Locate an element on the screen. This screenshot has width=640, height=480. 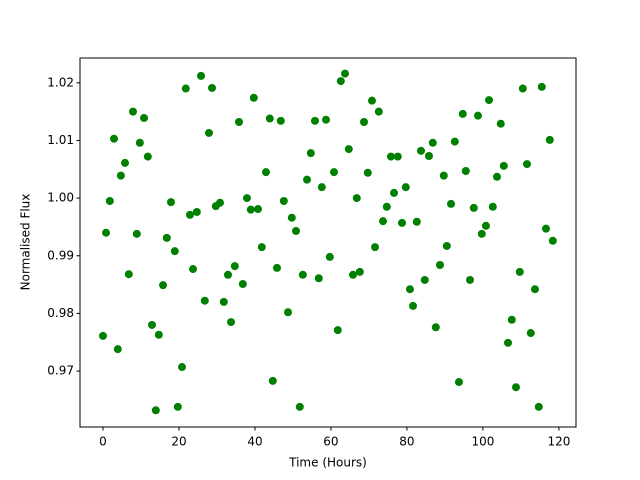
y-tick-label: 0.97 is located at coordinates (60, 371).